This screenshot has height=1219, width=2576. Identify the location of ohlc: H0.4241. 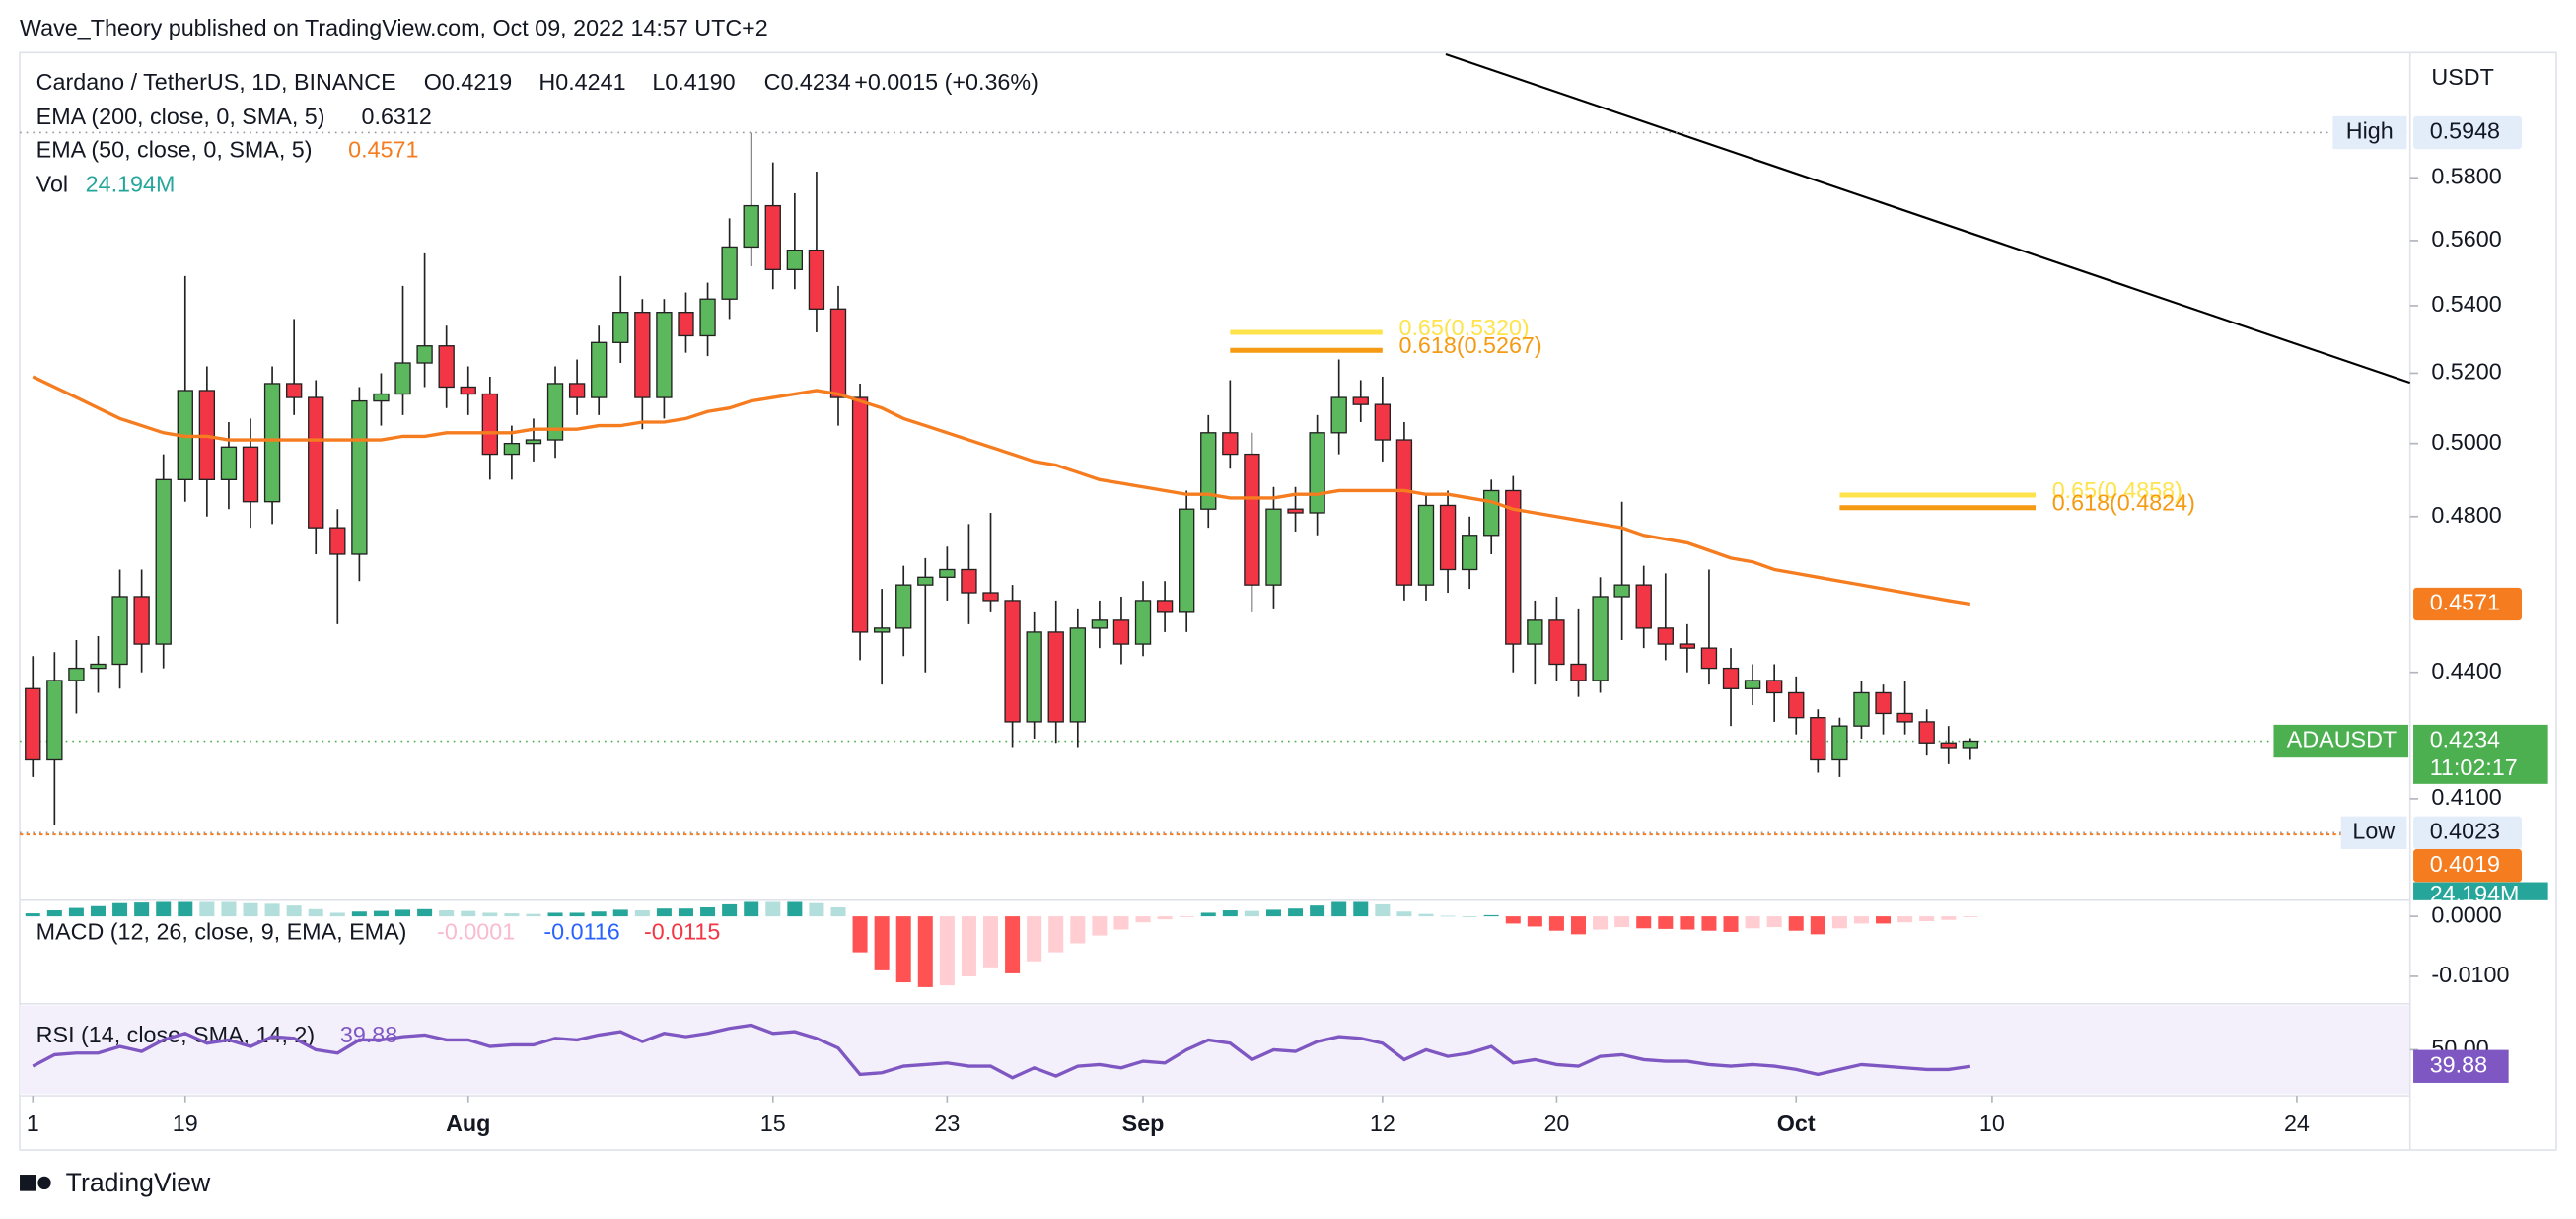
(582, 82).